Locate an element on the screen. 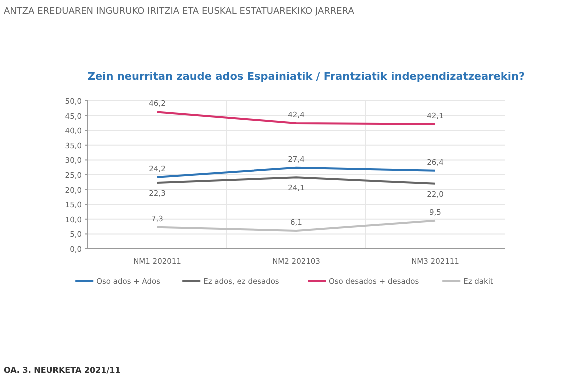  chart-subtitle: ANTZA EREDUAREN INGURUKO IRITZIA ETA EUSKAL ESTATUAREKIKO JARRERA is located at coordinates (180, 12).